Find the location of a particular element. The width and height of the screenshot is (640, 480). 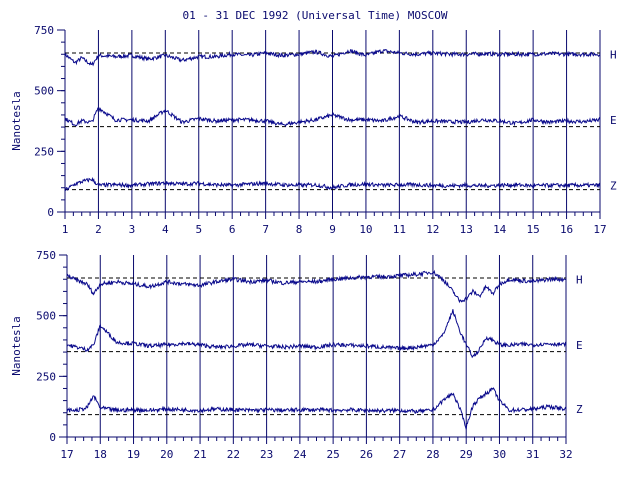

x-tick-label: 30 is located at coordinates (499, 454).